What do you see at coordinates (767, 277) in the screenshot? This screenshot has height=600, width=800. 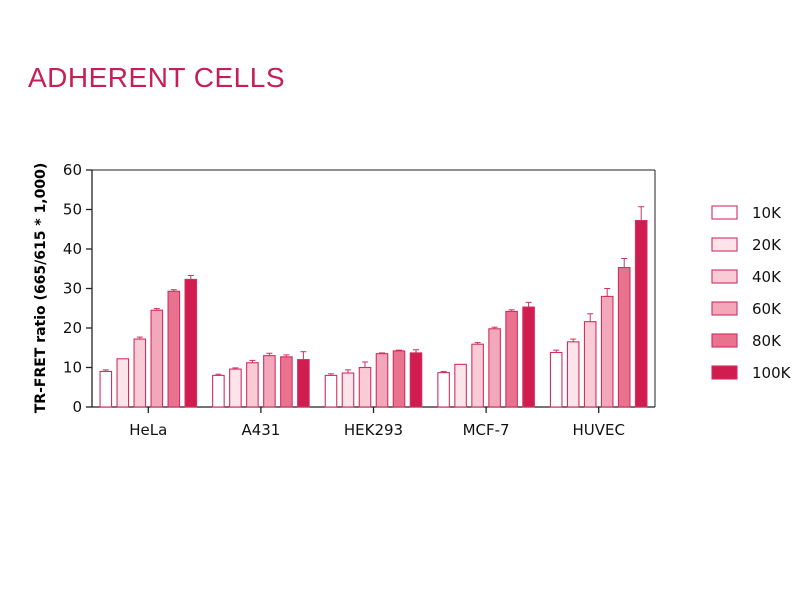 I see `legend-label: 40K` at bounding box center [767, 277].